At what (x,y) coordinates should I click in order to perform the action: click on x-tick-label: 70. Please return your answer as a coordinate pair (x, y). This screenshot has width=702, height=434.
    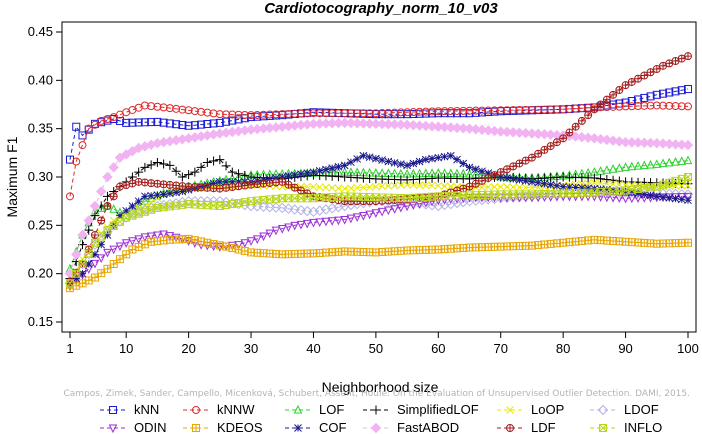
    Looking at the image, I should click on (500, 348).